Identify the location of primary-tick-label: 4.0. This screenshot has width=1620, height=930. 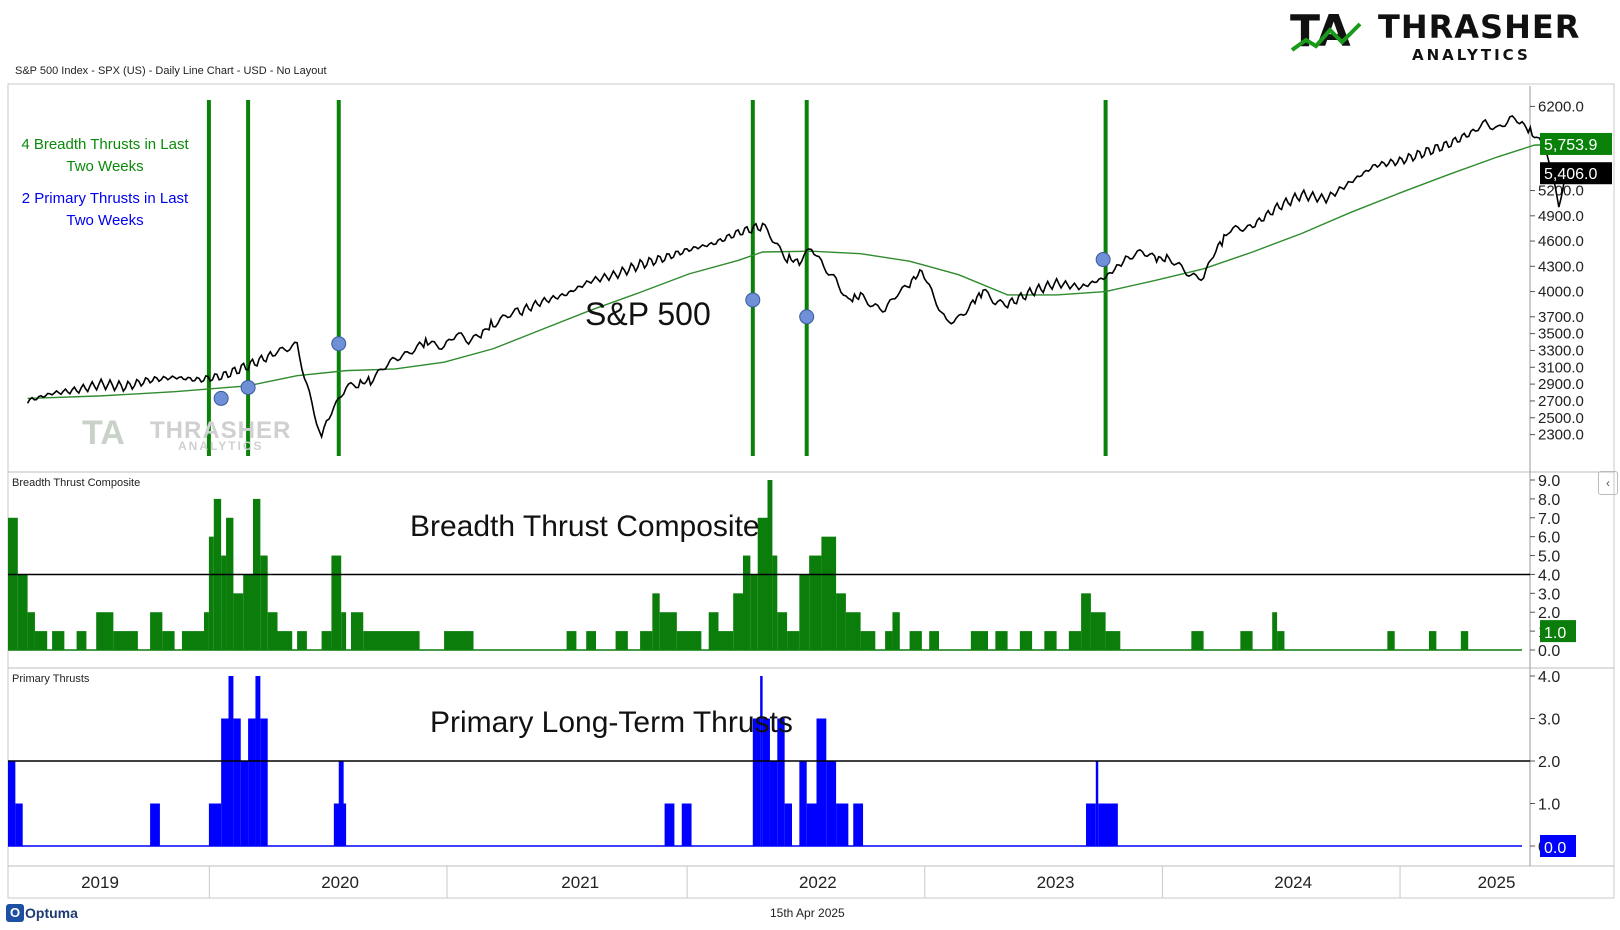
(1549, 677).